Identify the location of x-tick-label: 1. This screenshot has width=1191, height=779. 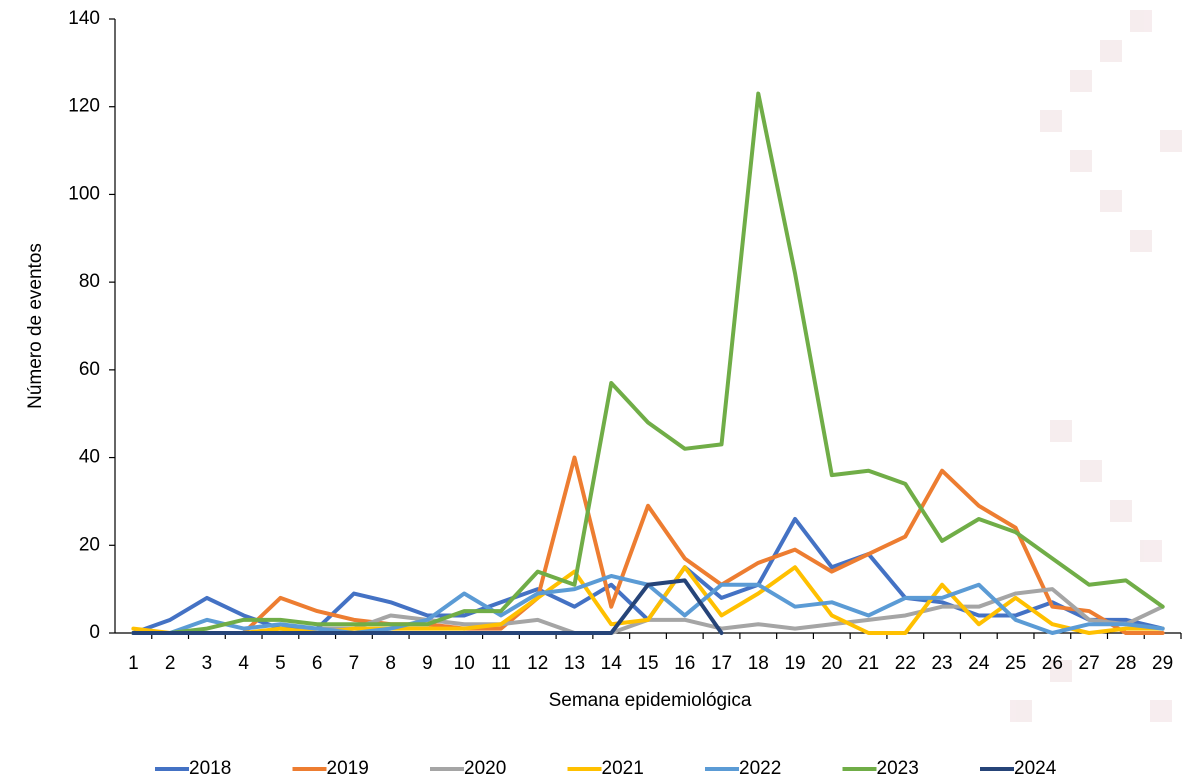
(133, 663).